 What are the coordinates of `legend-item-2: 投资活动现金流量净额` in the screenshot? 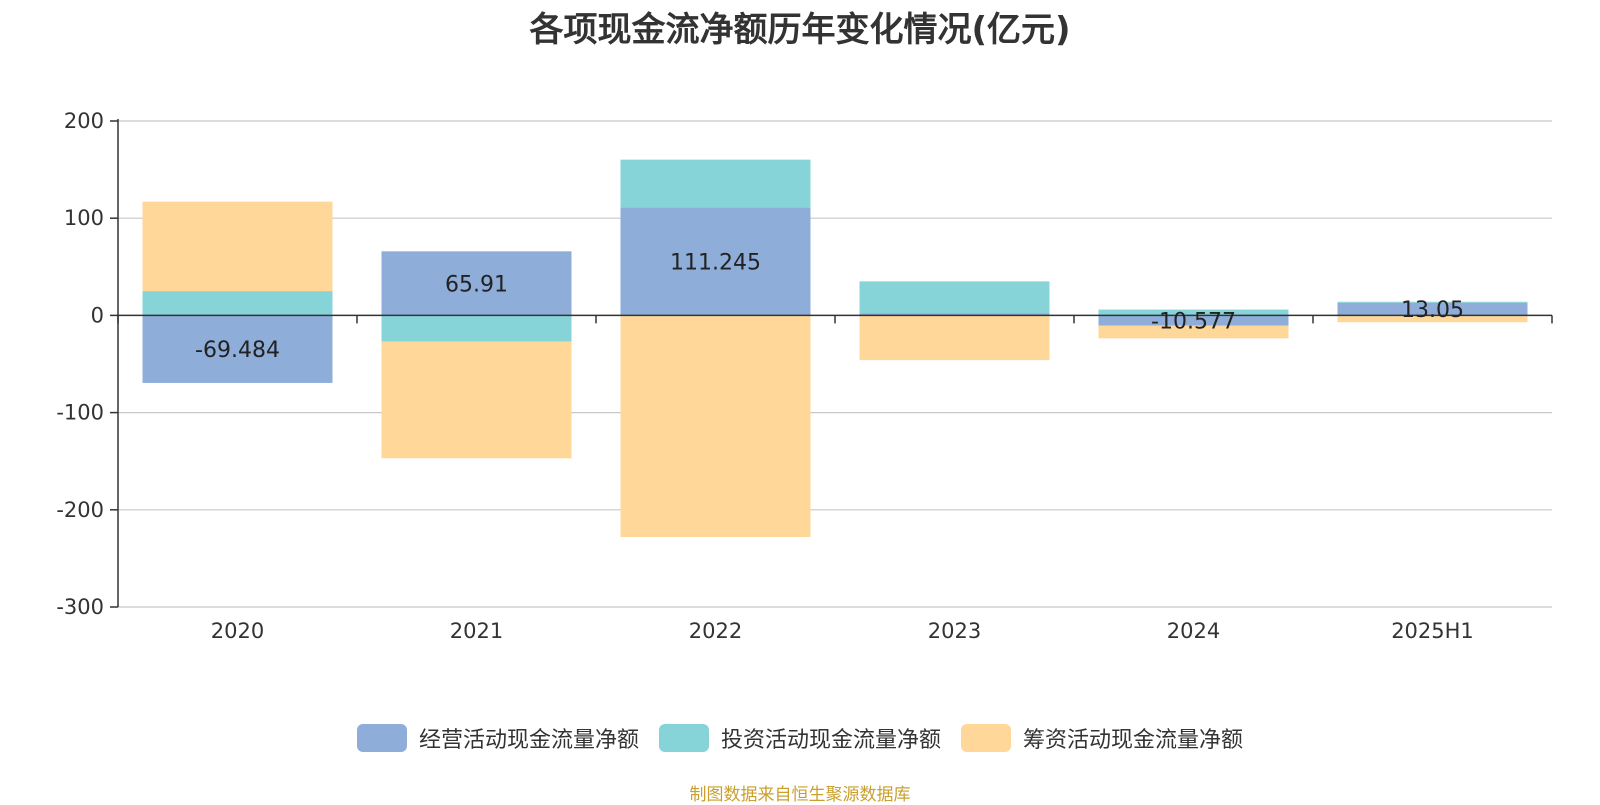 It's located at (799, 738).